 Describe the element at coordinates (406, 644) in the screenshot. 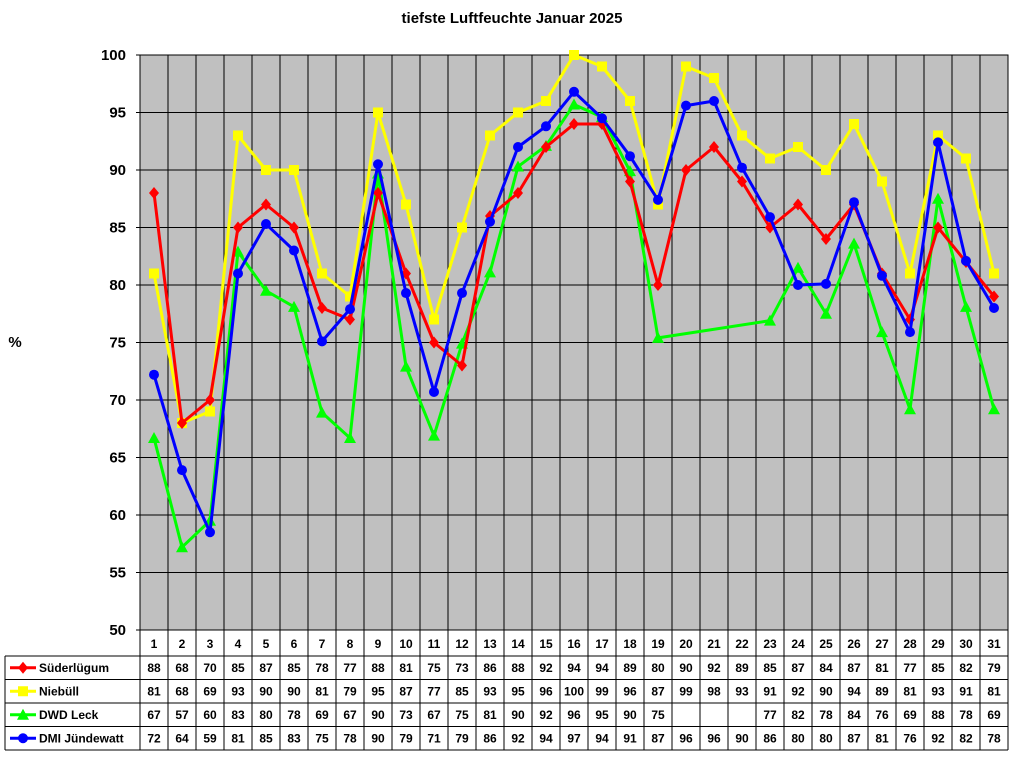

I see `x-tick-label: 10` at that location.